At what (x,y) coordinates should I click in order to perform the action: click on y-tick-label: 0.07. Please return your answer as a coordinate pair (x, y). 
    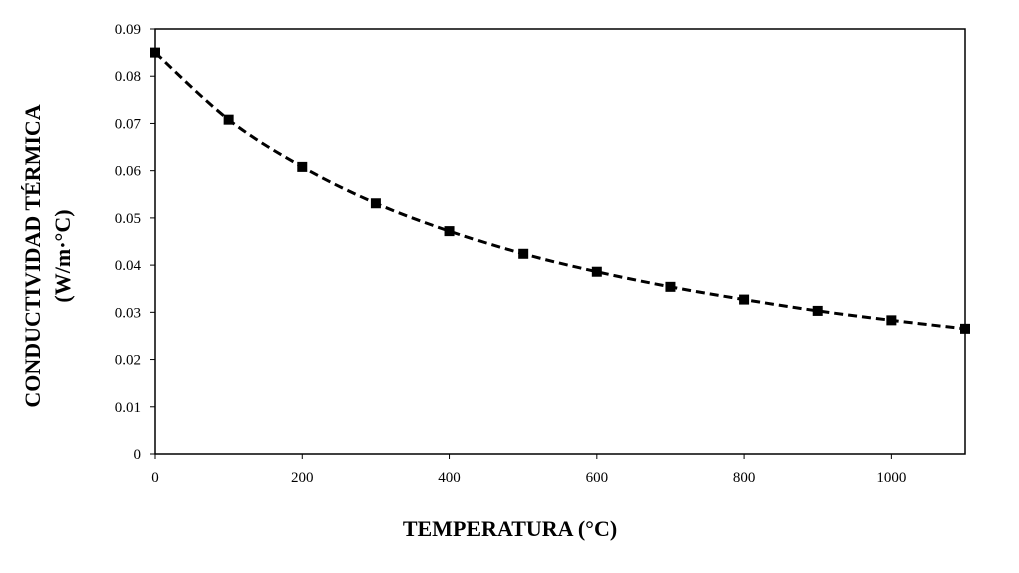
    Looking at the image, I should click on (128, 124).